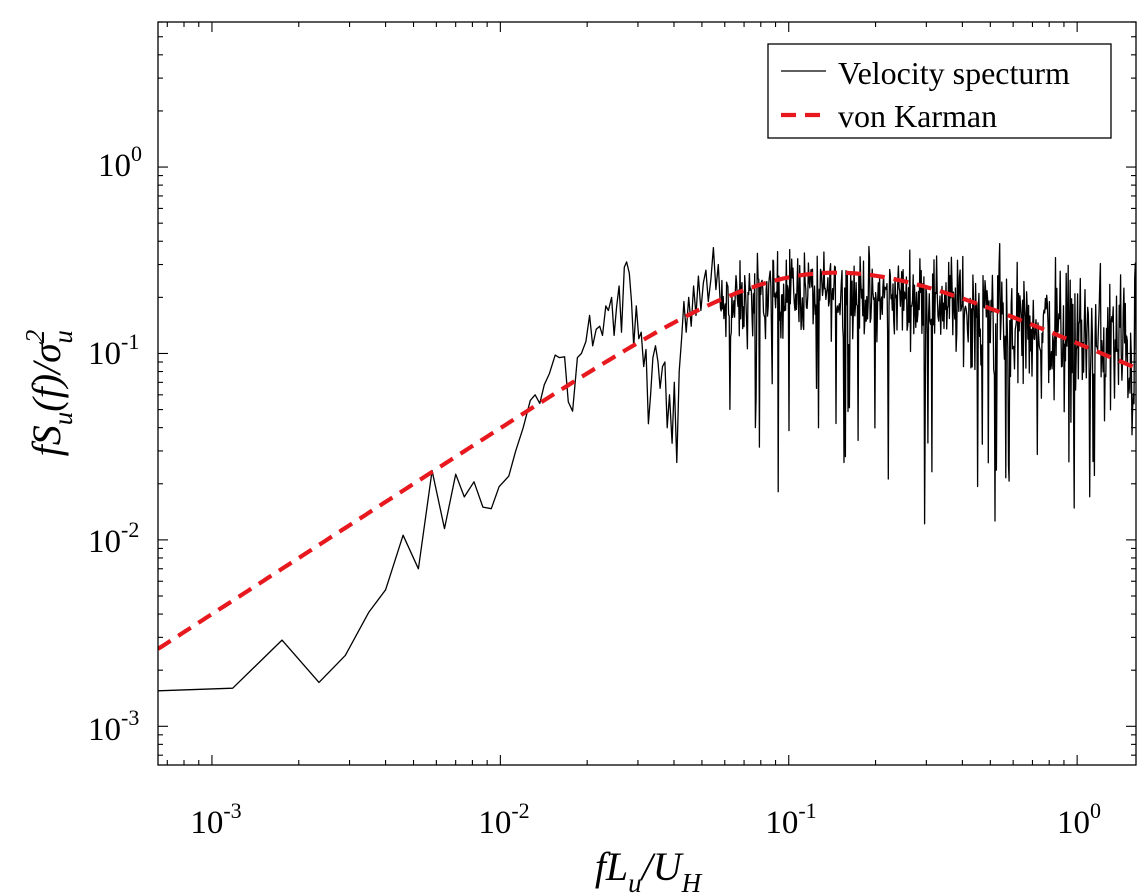  Describe the element at coordinates (649, 870) in the screenshot. I see `x-axis-label: fLu/UH` at that location.